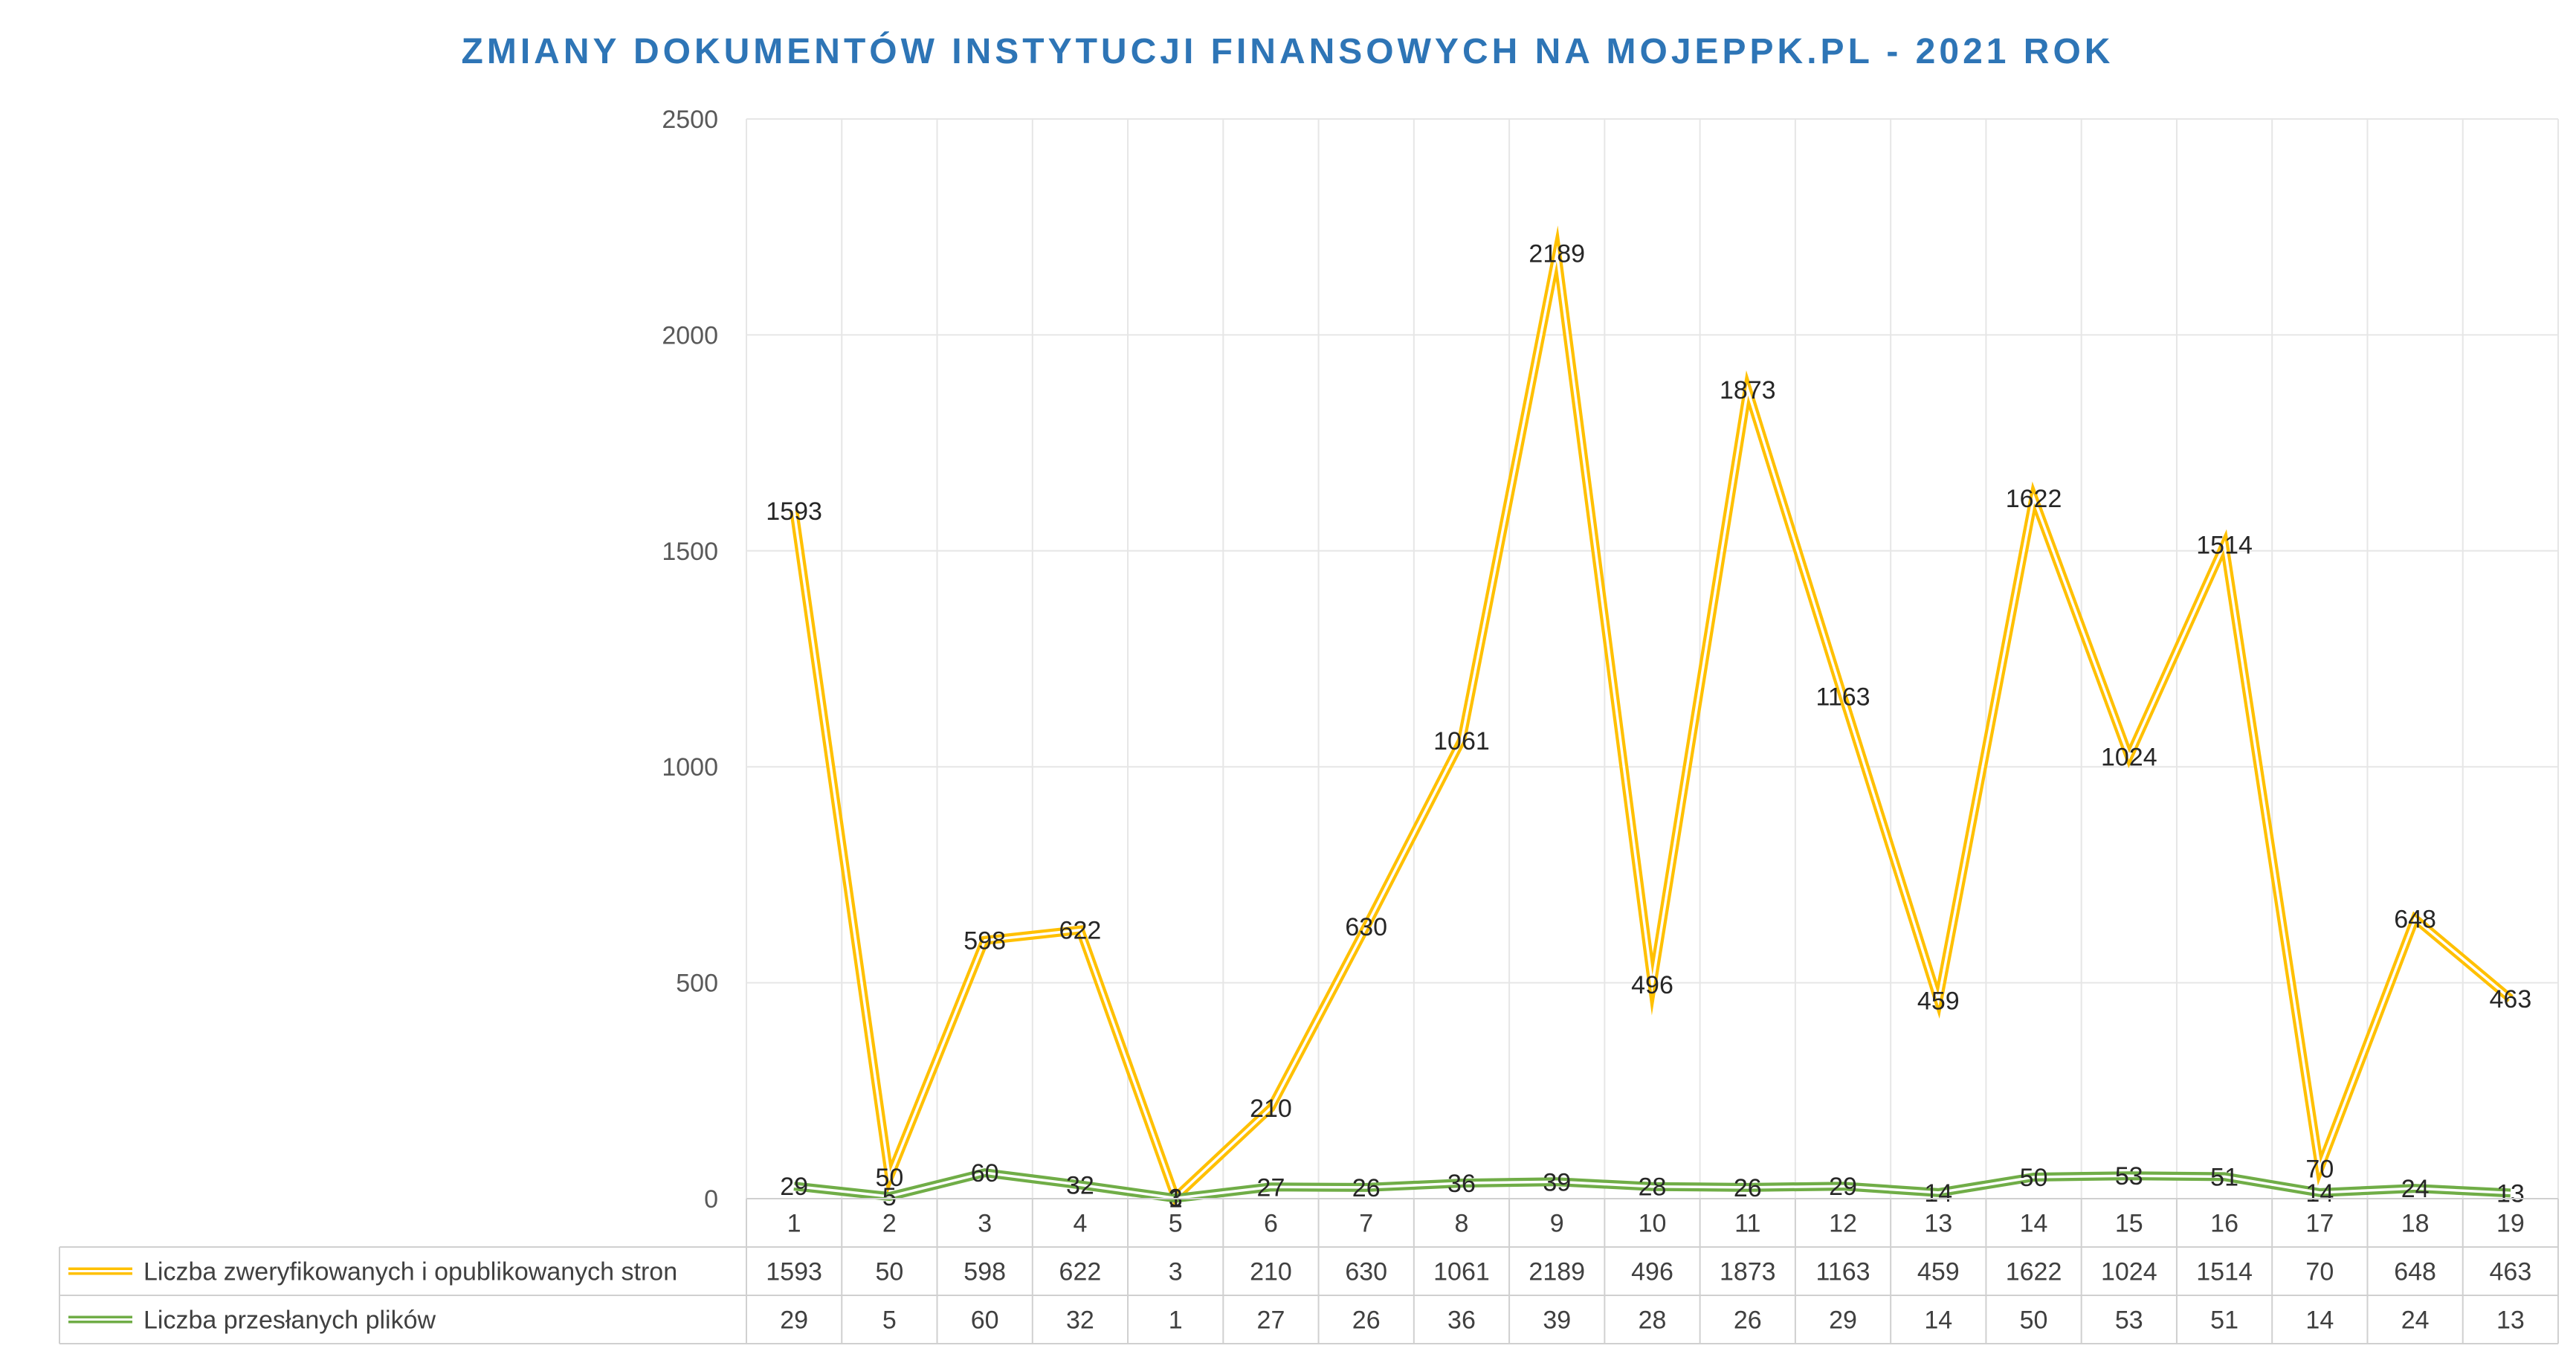 This screenshot has width=2576, height=1363. What do you see at coordinates (2129, 757) in the screenshot?
I see `data-label: 1024` at bounding box center [2129, 757].